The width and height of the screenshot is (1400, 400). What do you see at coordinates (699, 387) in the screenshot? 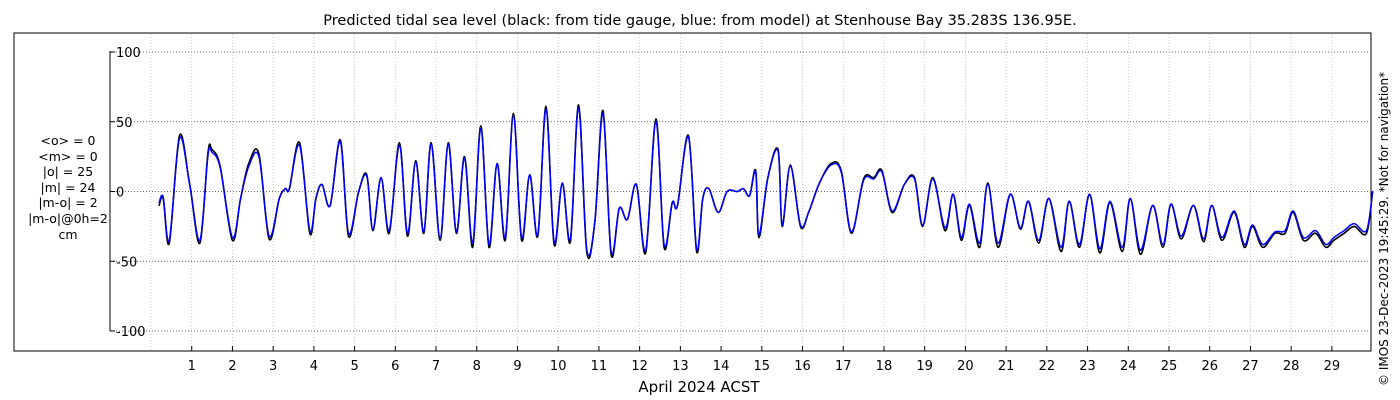
I see `x-axis-label: April 2024 ACST` at bounding box center [699, 387].